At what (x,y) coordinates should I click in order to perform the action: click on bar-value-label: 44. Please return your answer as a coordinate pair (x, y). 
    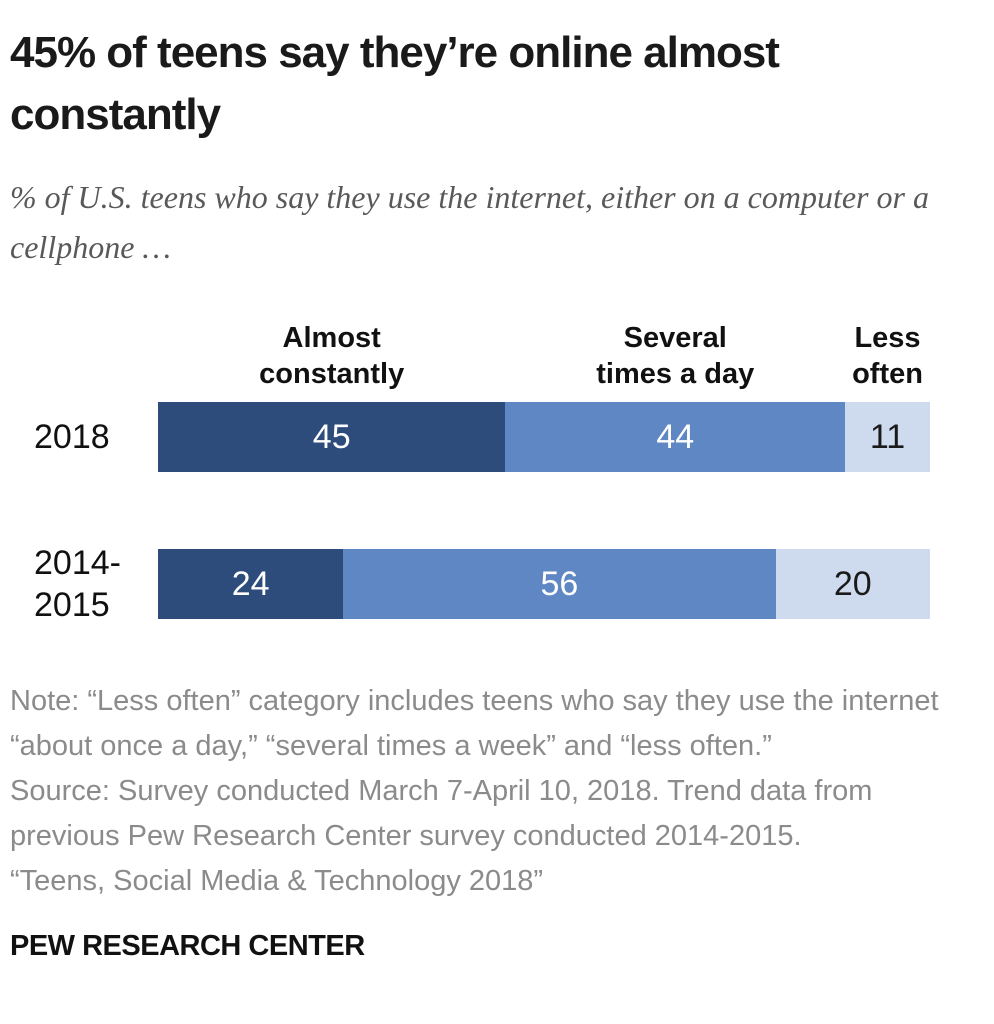
    Looking at the image, I should click on (675, 436).